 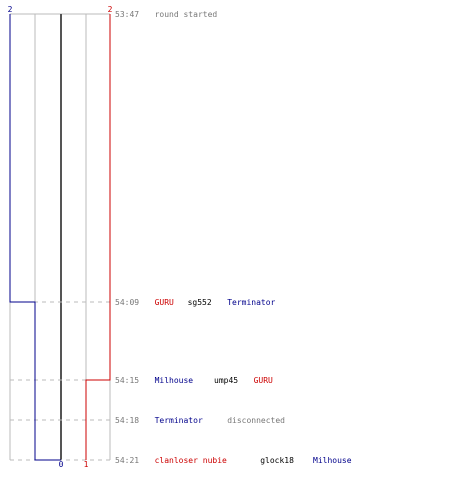 I want to click on event-segment-muted: disconnected, so click(x=256, y=420).